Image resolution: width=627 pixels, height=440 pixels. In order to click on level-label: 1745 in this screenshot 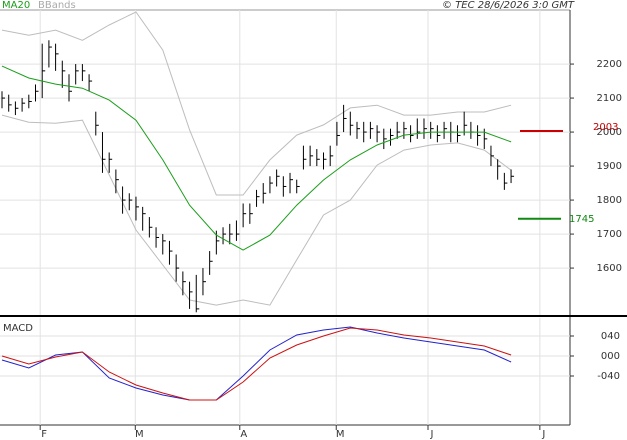, I will do `click(581, 219)`.